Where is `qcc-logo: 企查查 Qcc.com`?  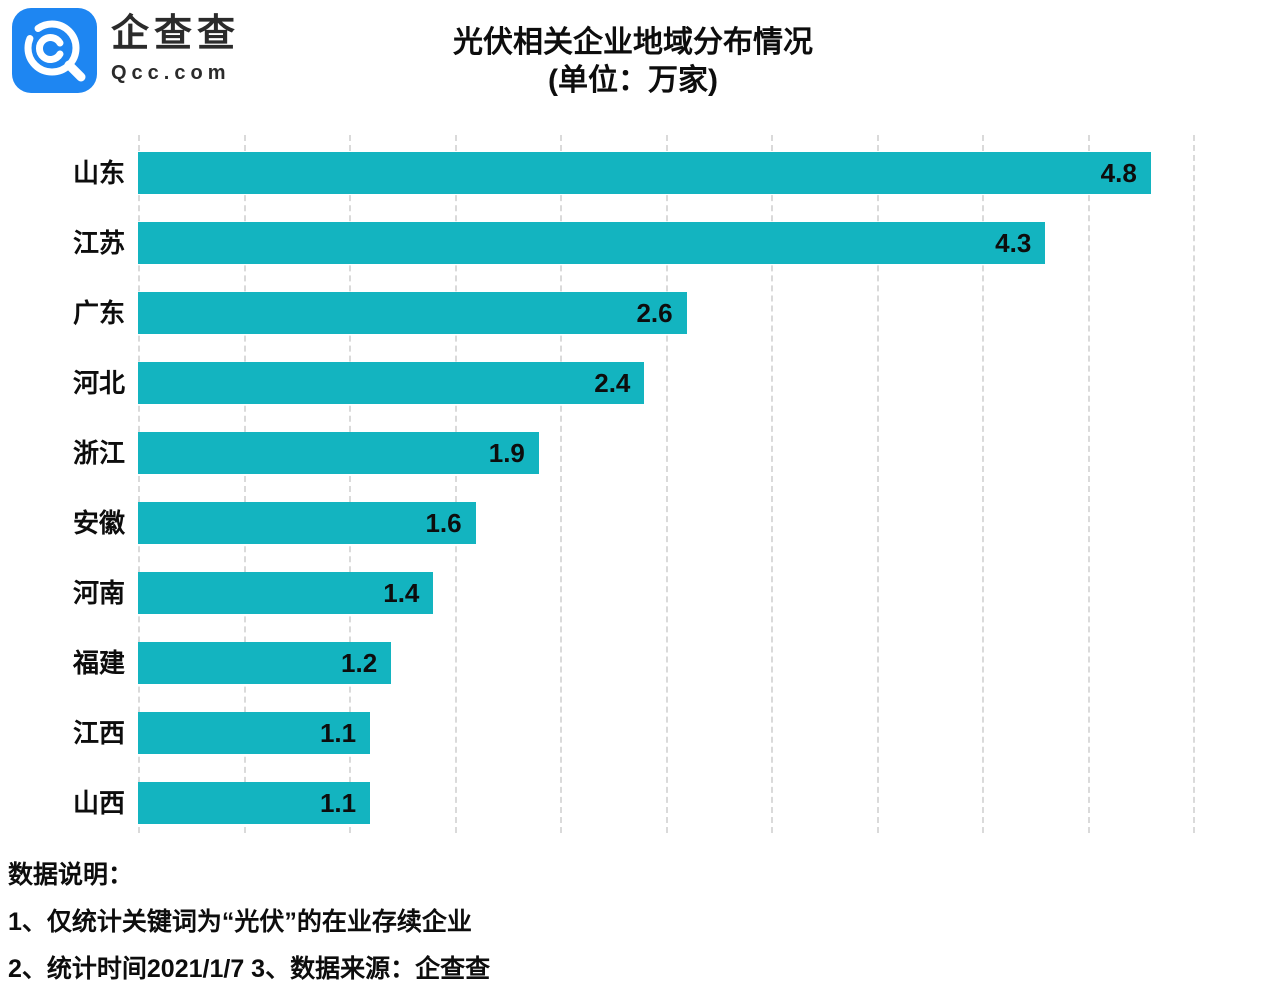 qcc-logo: 企查查 Qcc.com is located at coordinates (126, 50).